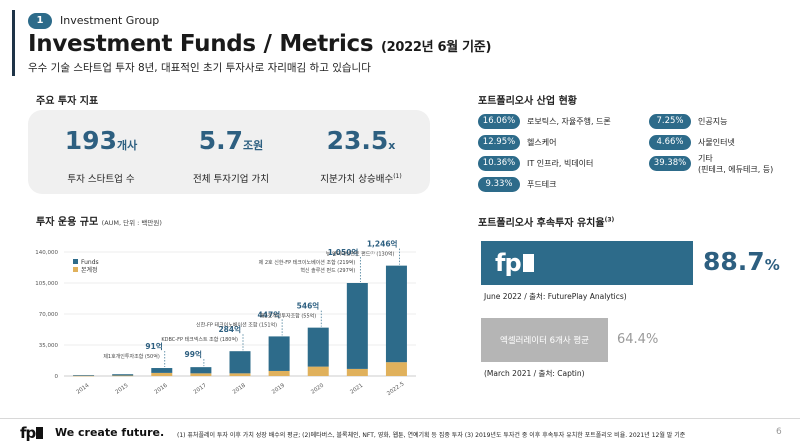 The height and width of the screenshot is (447, 800). What do you see at coordinates (308, 306) in the screenshot?
I see `annotation-total: 546억` at bounding box center [308, 306].